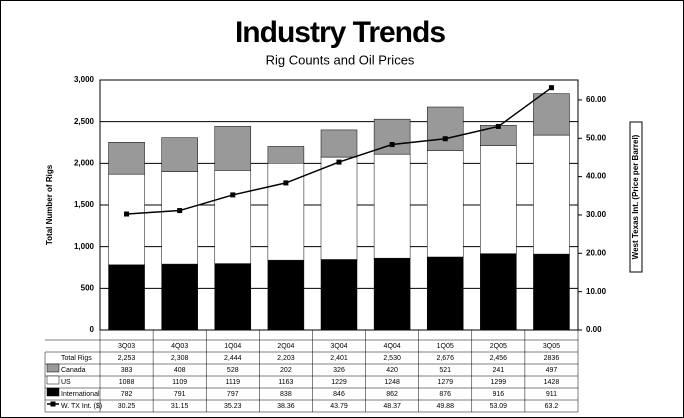  I want to click on y2-tick-label: 10.00, so click(596, 291).